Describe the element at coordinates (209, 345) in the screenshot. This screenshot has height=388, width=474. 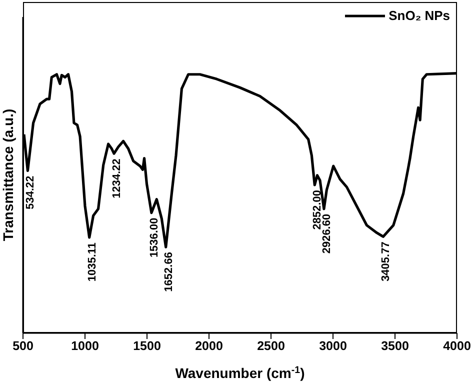
I see `x-tick-label: 2000` at that location.